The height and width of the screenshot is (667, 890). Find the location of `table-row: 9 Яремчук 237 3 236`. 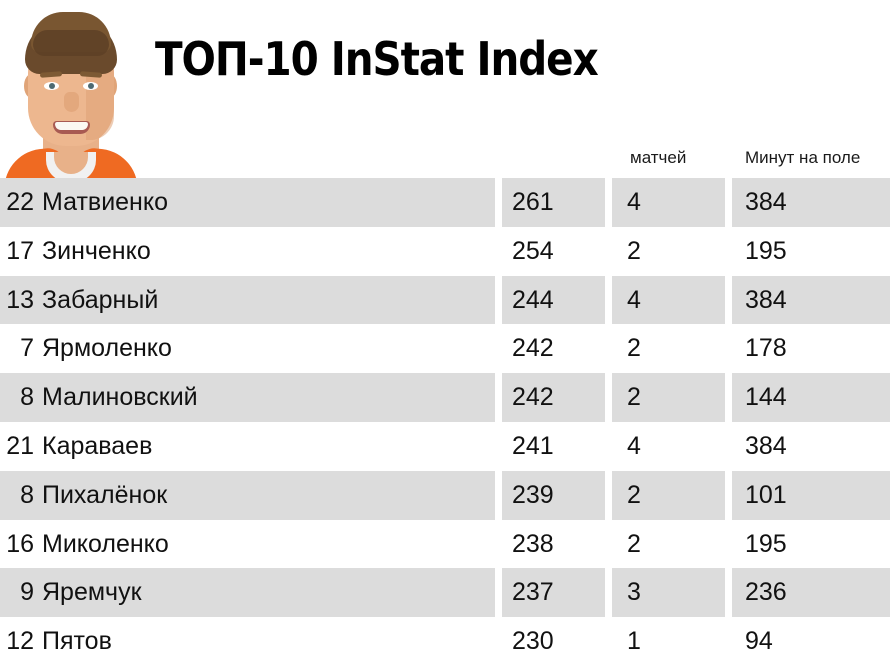

table-row: 9 Яремчук 237 3 236 is located at coordinates (445, 593).